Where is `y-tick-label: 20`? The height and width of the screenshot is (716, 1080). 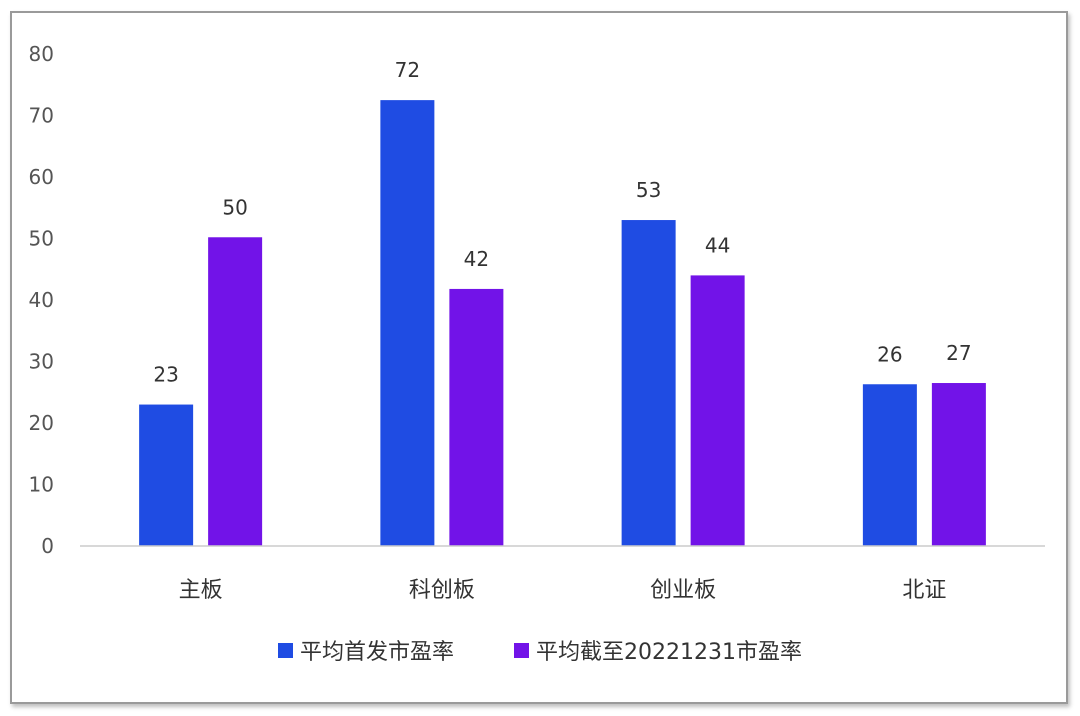 y-tick-label: 20 is located at coordinates (41, 423).